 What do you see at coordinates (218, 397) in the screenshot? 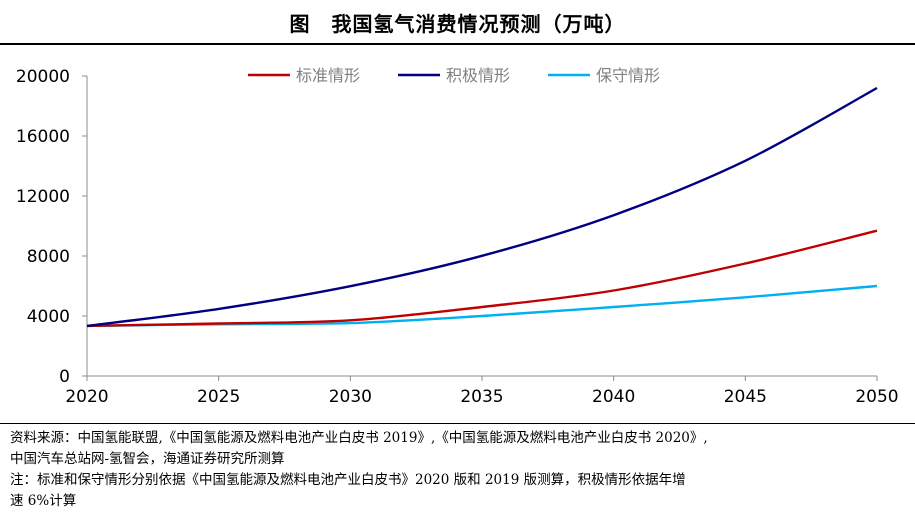
I see `x-tick-label: 2025` at bounding box center [218, 397].